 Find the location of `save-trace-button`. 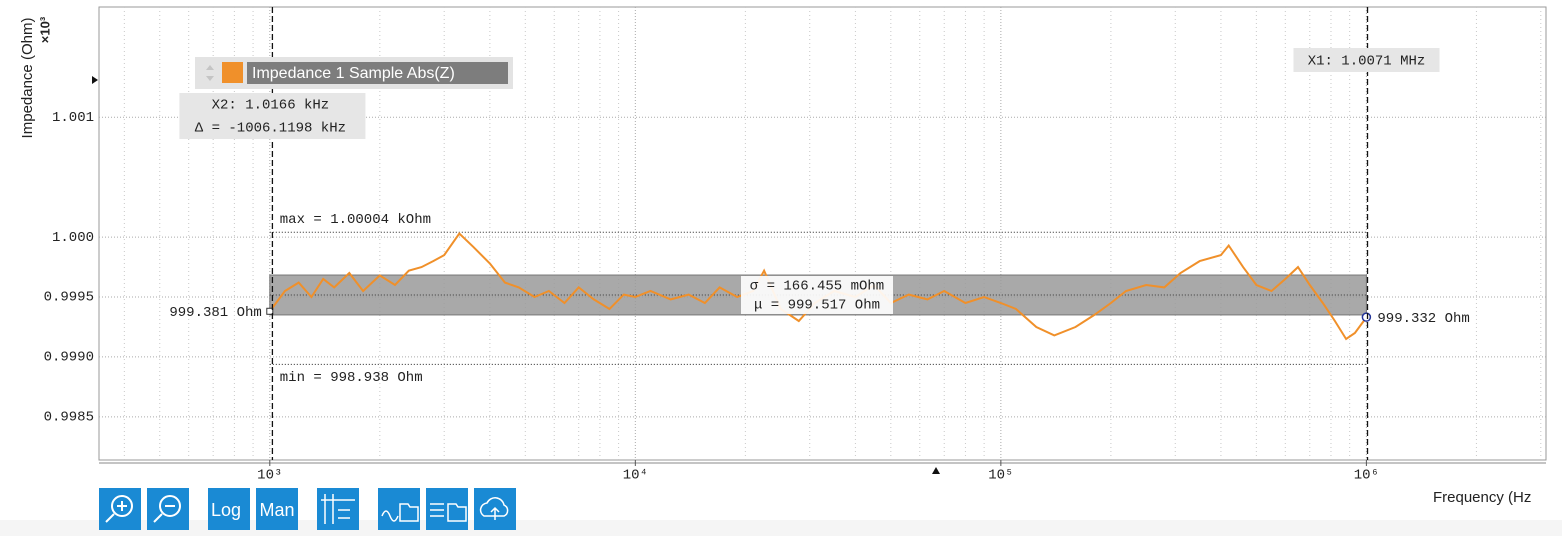

save-trace-button is located at coordinates (399, 509).